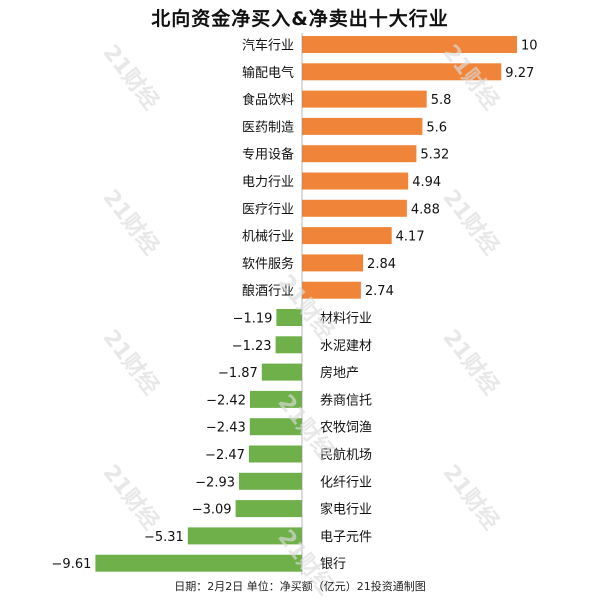  What do you see at coordinates (426, 182) in the screenshot?
I see `value-label-5: 4.94` at bounding box center [426, 182].